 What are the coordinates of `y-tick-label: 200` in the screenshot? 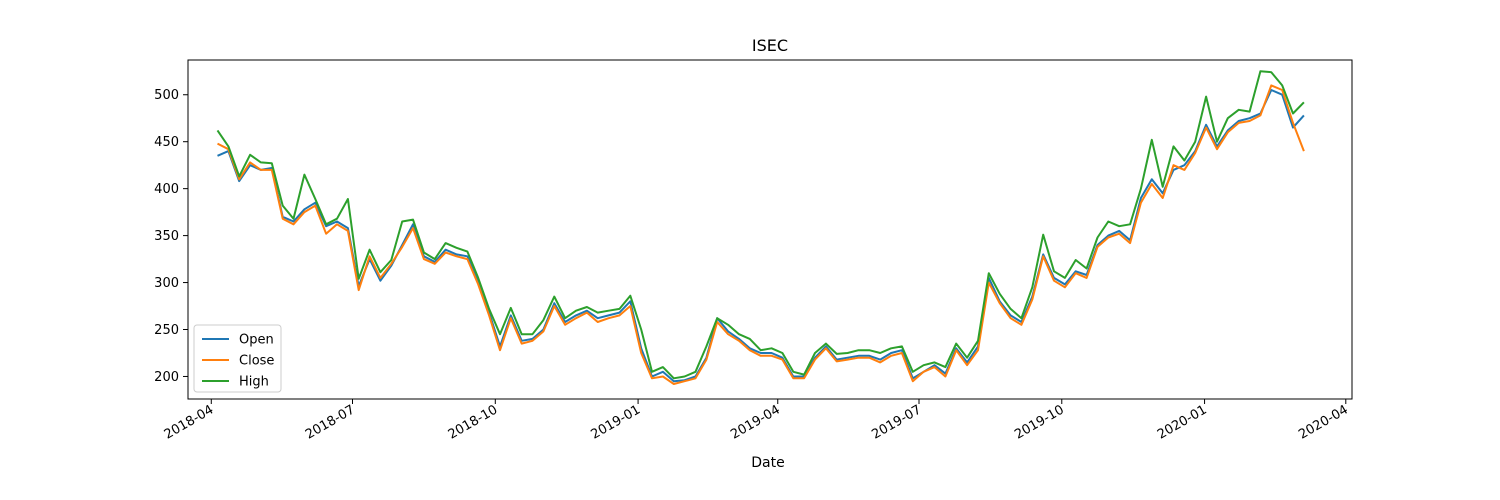 It's located at (166, 377).